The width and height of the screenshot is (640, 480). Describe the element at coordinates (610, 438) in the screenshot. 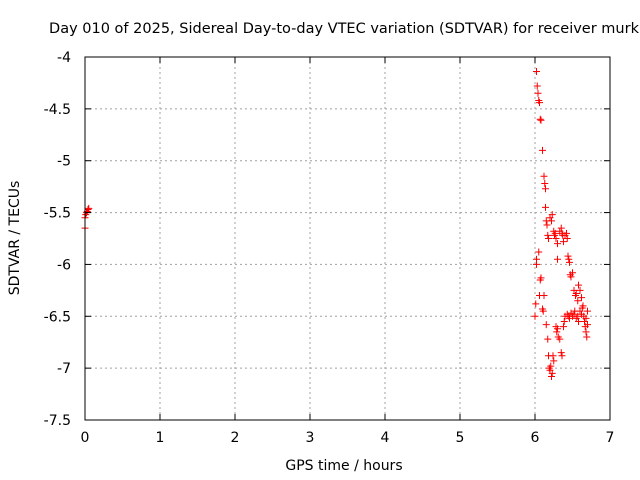

I see `x-tick-label-7: 7` at that location.